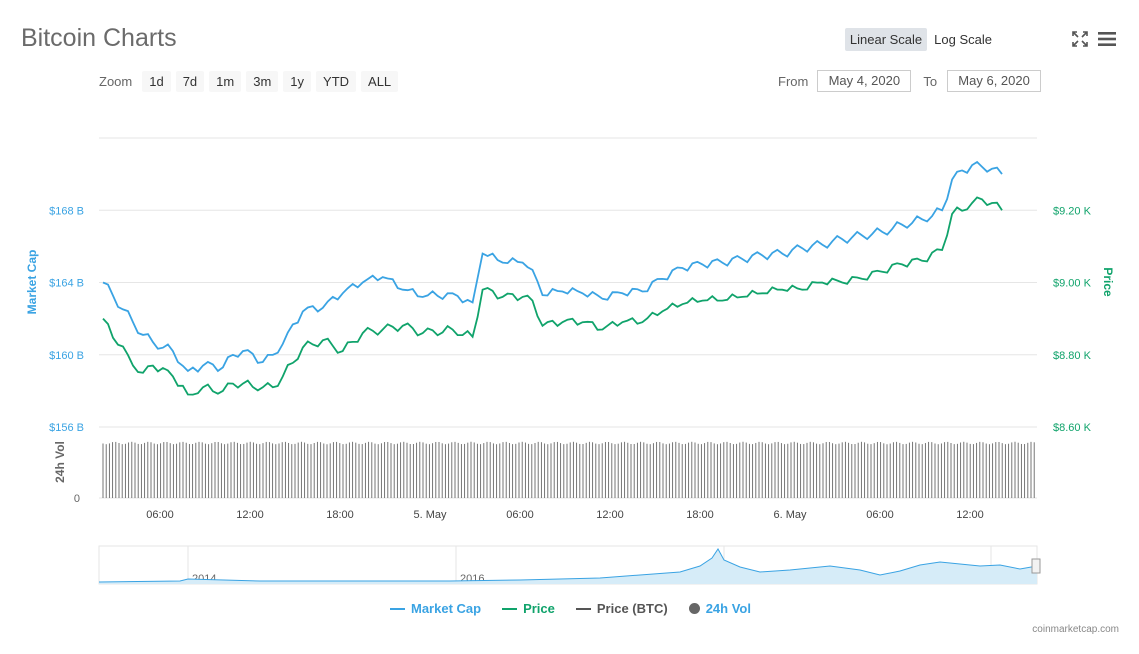  I want to click on navigator-year-label: 2018, so click(740, 579).